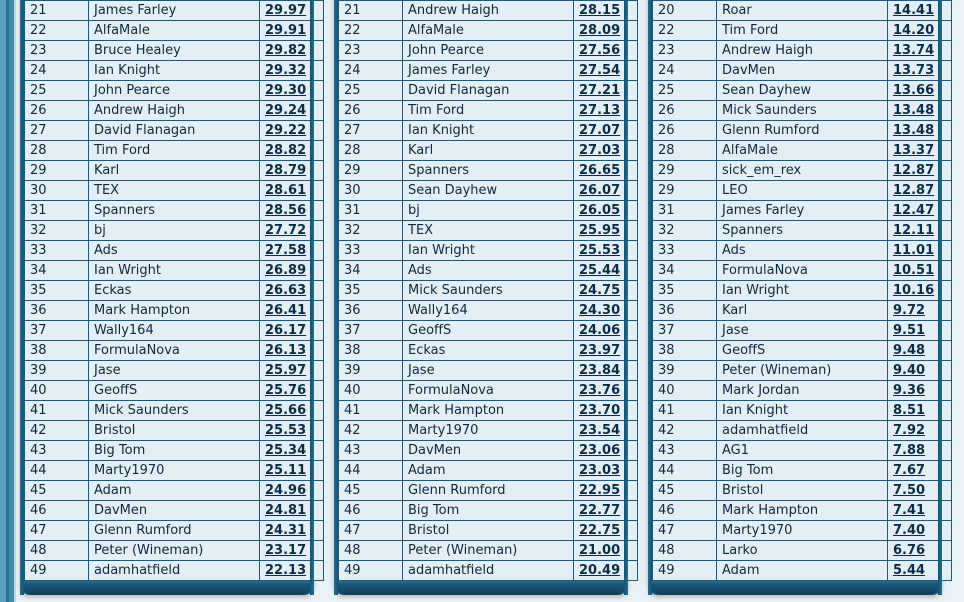 This screenshot has height=602, width=964. Describe the element at coordinates (802, 150) in the screenshot. I see `table-row: 28 AlfaMale 13.37` at that location.